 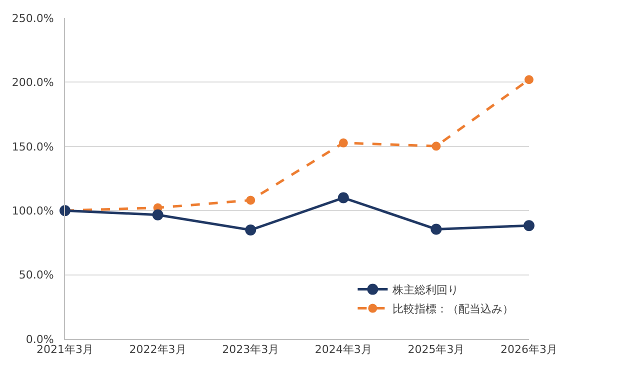 What do you see at coordinates (453, 309) in the screenshot?
I see `legend-label: 比較指標：（配当込み）` at bounding box center [453, 309].